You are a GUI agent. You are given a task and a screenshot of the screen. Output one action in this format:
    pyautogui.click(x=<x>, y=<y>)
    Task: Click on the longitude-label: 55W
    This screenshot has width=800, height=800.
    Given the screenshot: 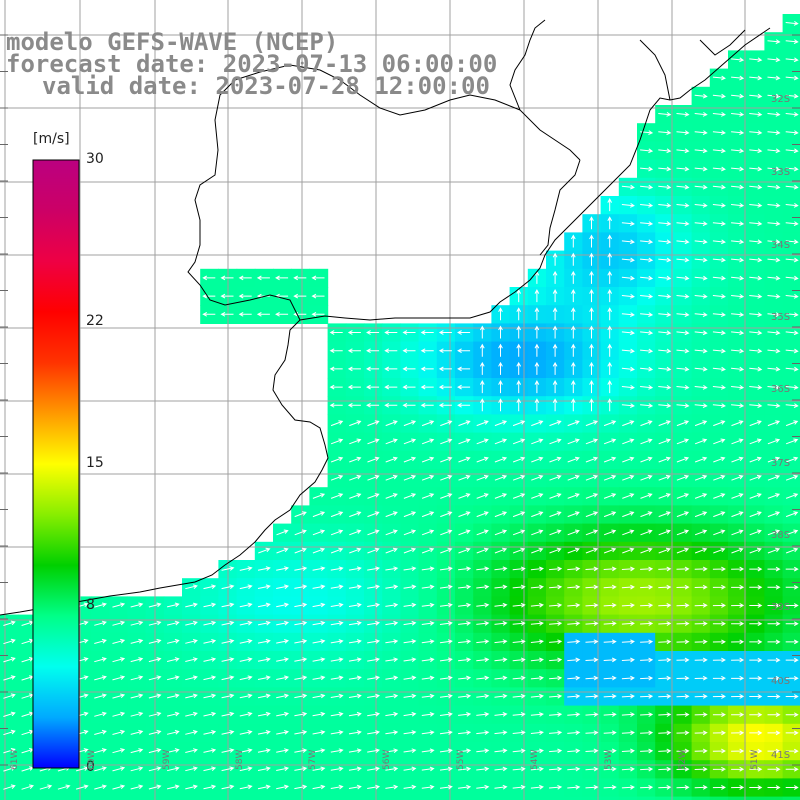 What is the action you would take?
    pyautogui.click(x=461, y=759)
    